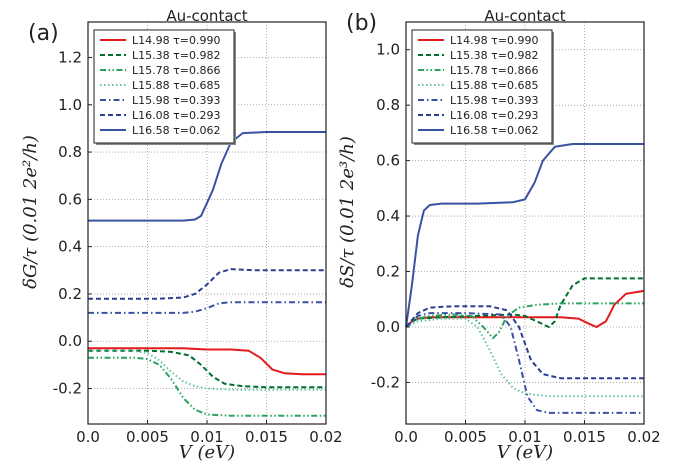  What do you see at coordinates (361, 23) in the screenshot?
I see `panel-b-label: (b)` at bounding box center [361, 23].